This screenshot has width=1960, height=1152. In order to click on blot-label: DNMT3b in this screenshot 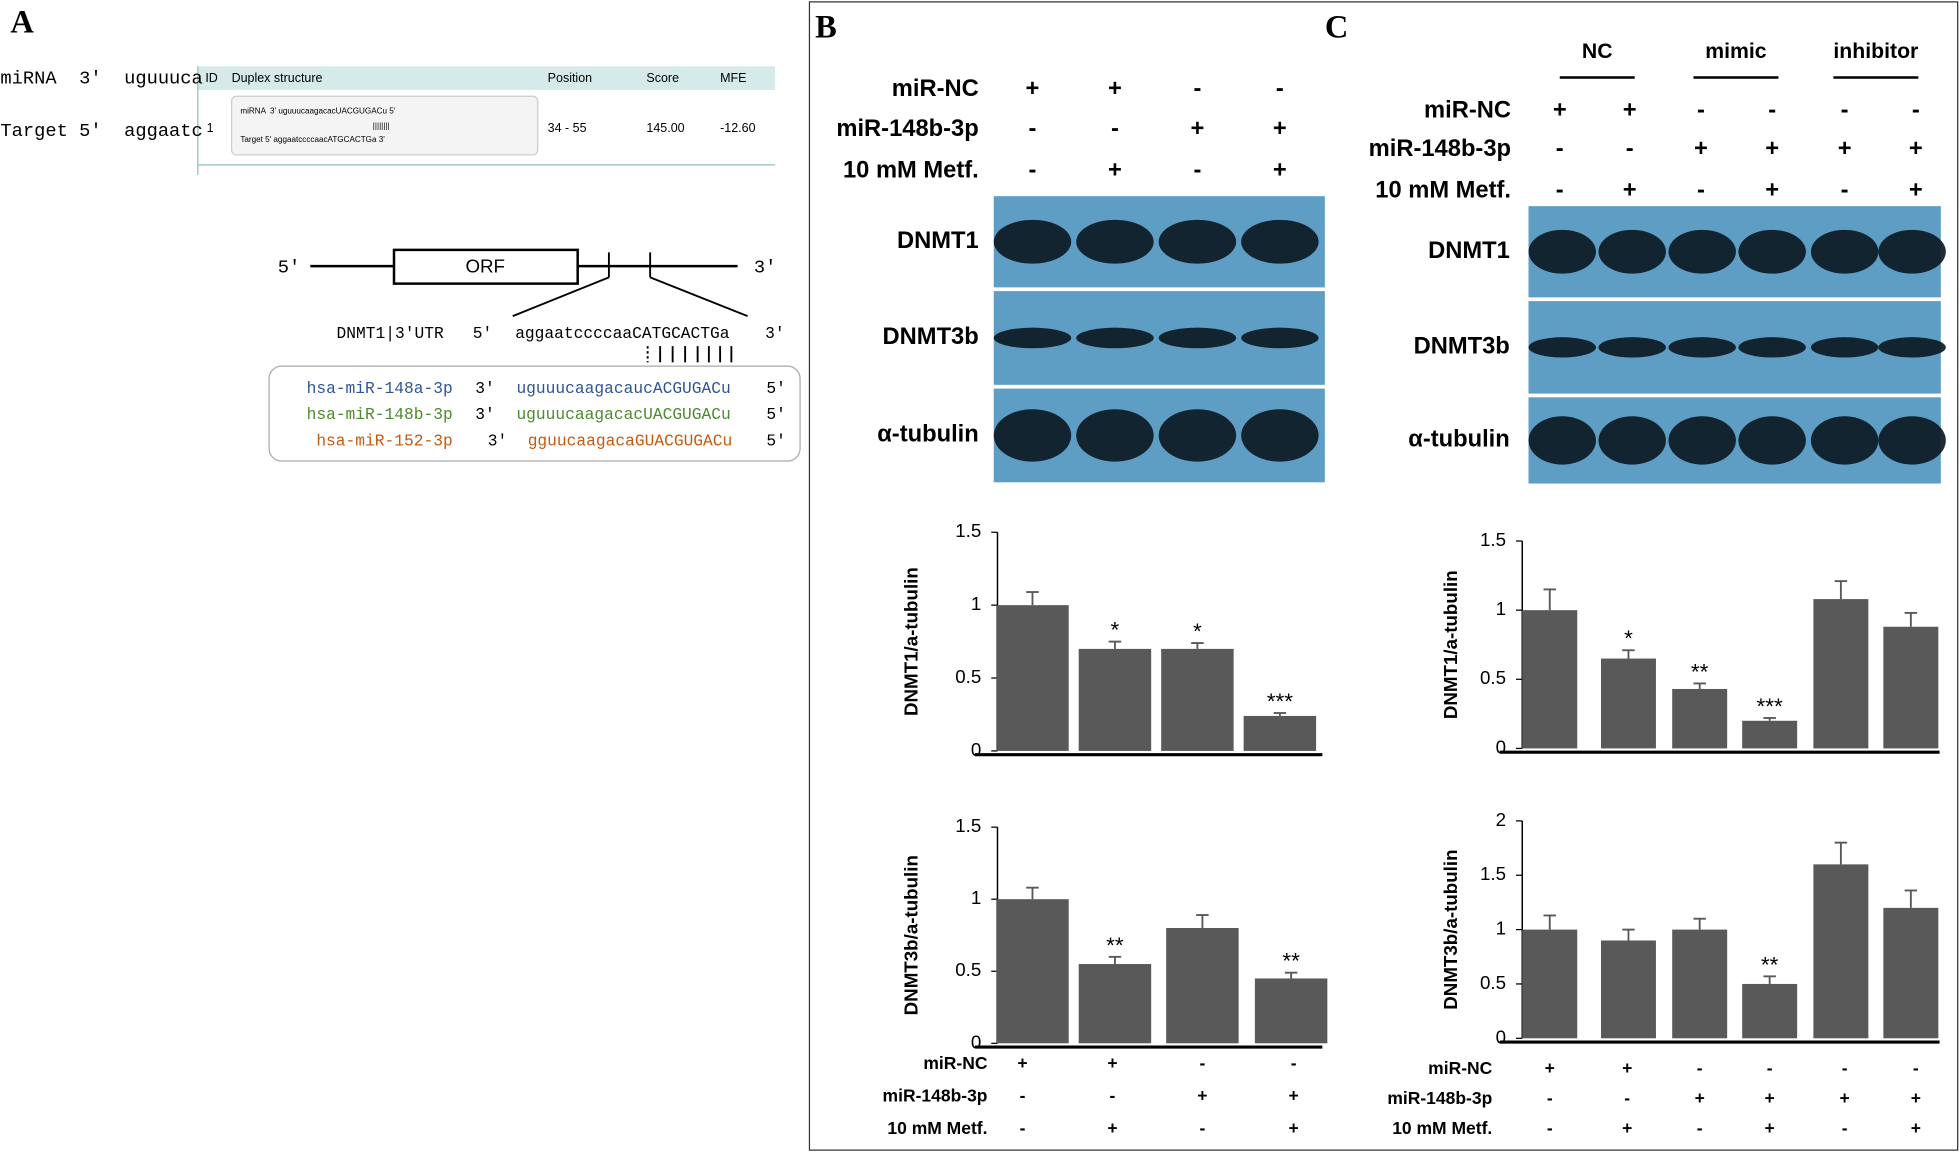, I will do `click(931, 337)`.